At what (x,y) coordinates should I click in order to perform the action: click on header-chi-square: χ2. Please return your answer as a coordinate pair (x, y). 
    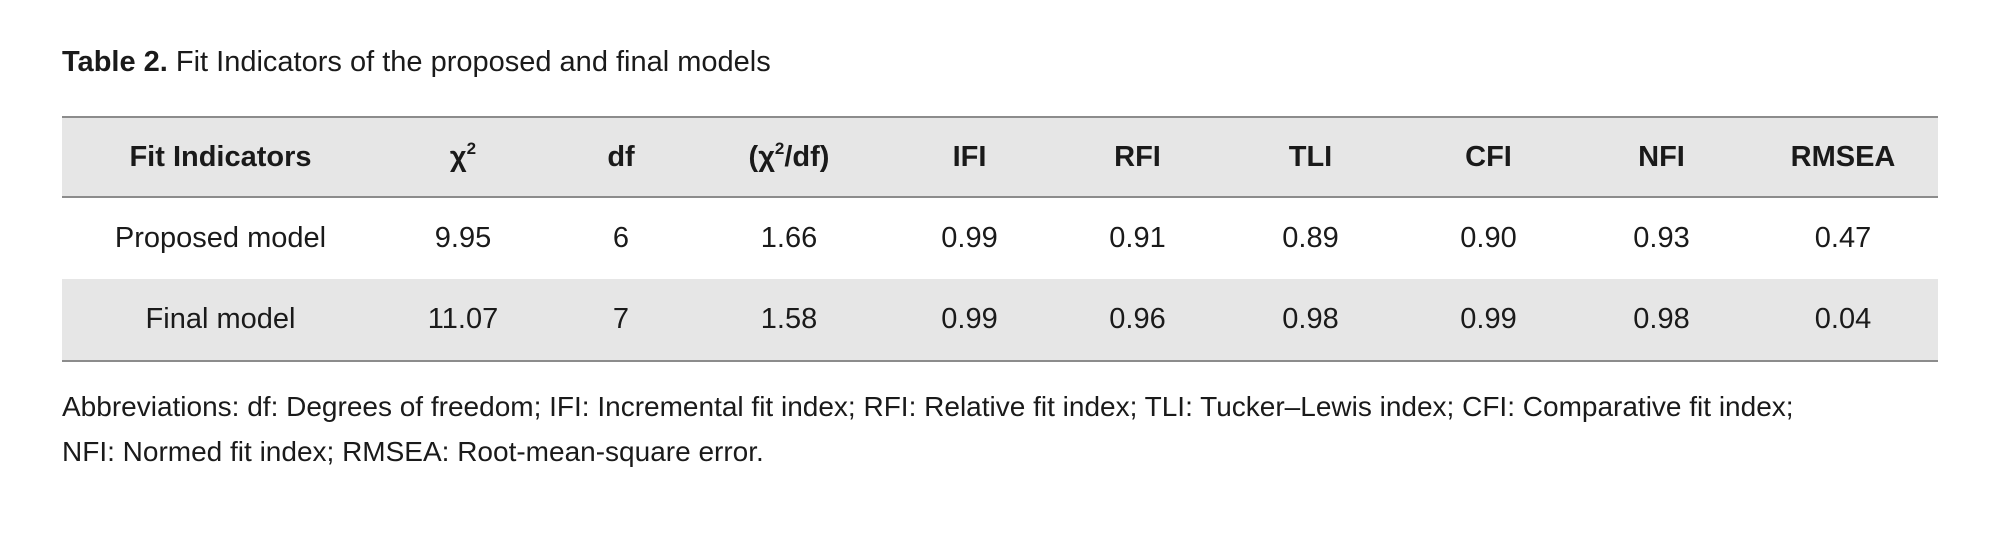
    Looking at the image, I should click on (463, 157).